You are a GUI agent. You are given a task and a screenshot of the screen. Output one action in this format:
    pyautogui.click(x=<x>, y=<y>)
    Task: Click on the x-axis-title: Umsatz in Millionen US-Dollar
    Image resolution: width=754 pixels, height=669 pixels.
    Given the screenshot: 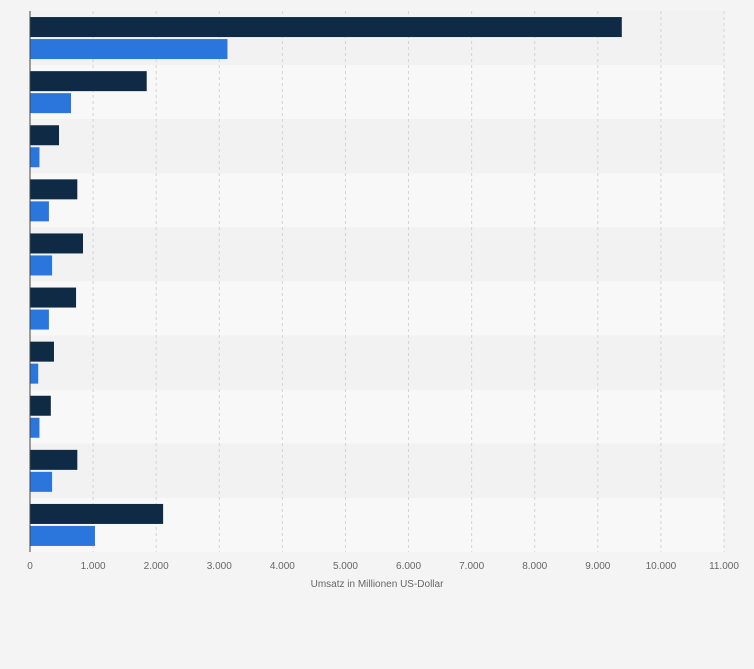 What is the action you would take?
    pyautogui.click(x=377, y=584)
    